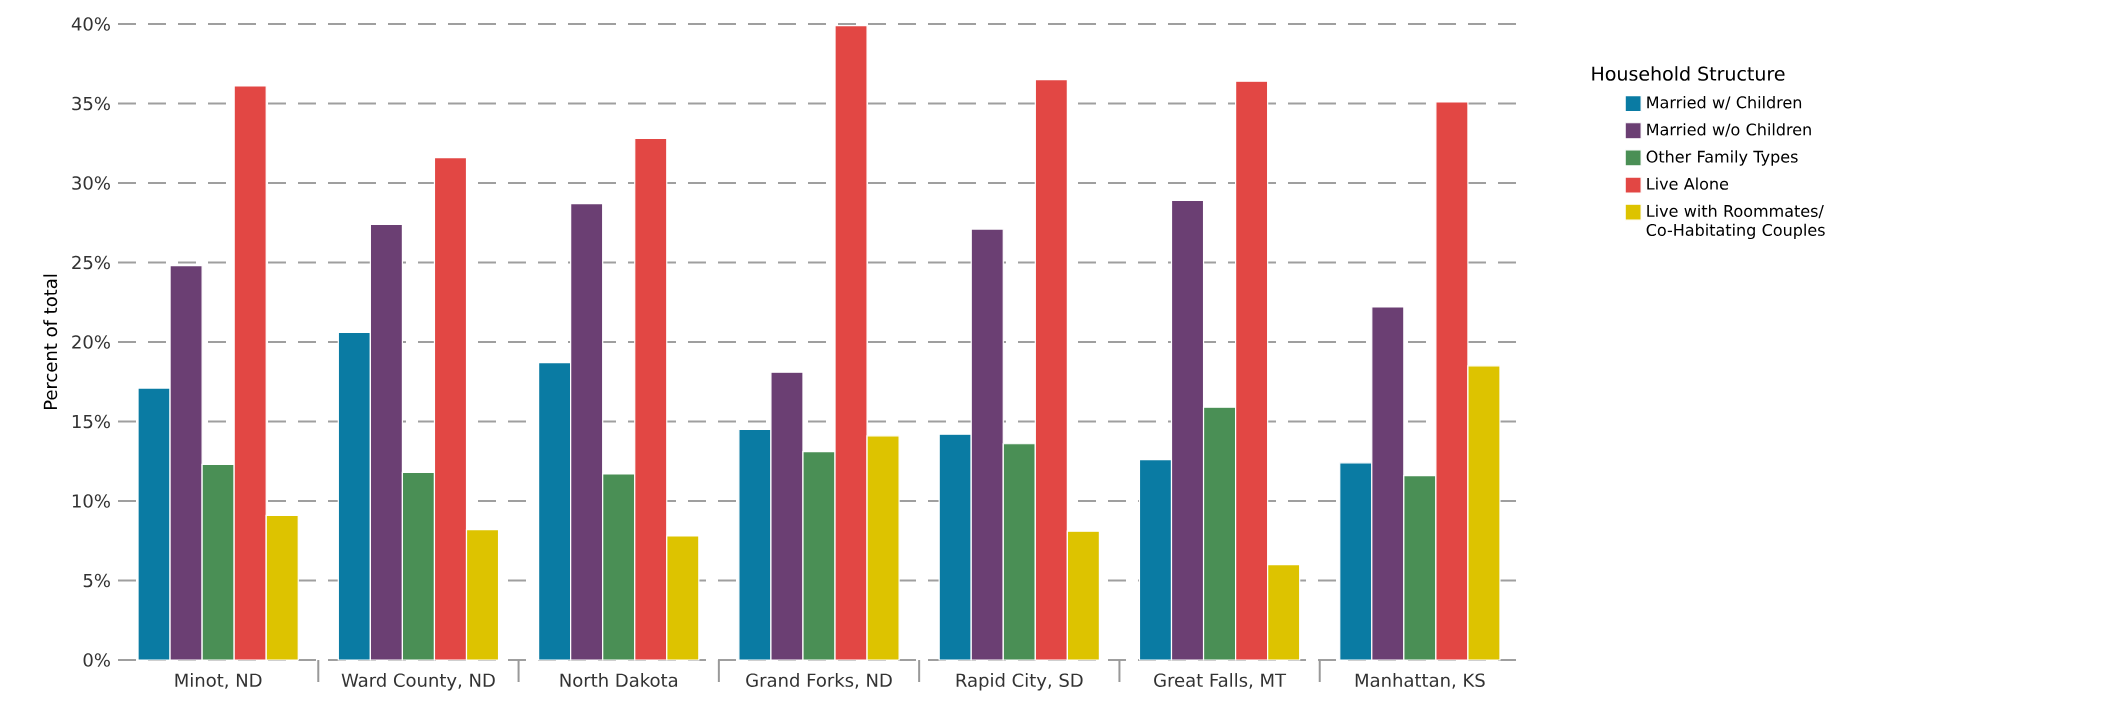 This screenshot has width=2118, height=712. Describe the element at coordinates (96, 580) in the screenshot. I see `y-tick-label: 5%` at that location.